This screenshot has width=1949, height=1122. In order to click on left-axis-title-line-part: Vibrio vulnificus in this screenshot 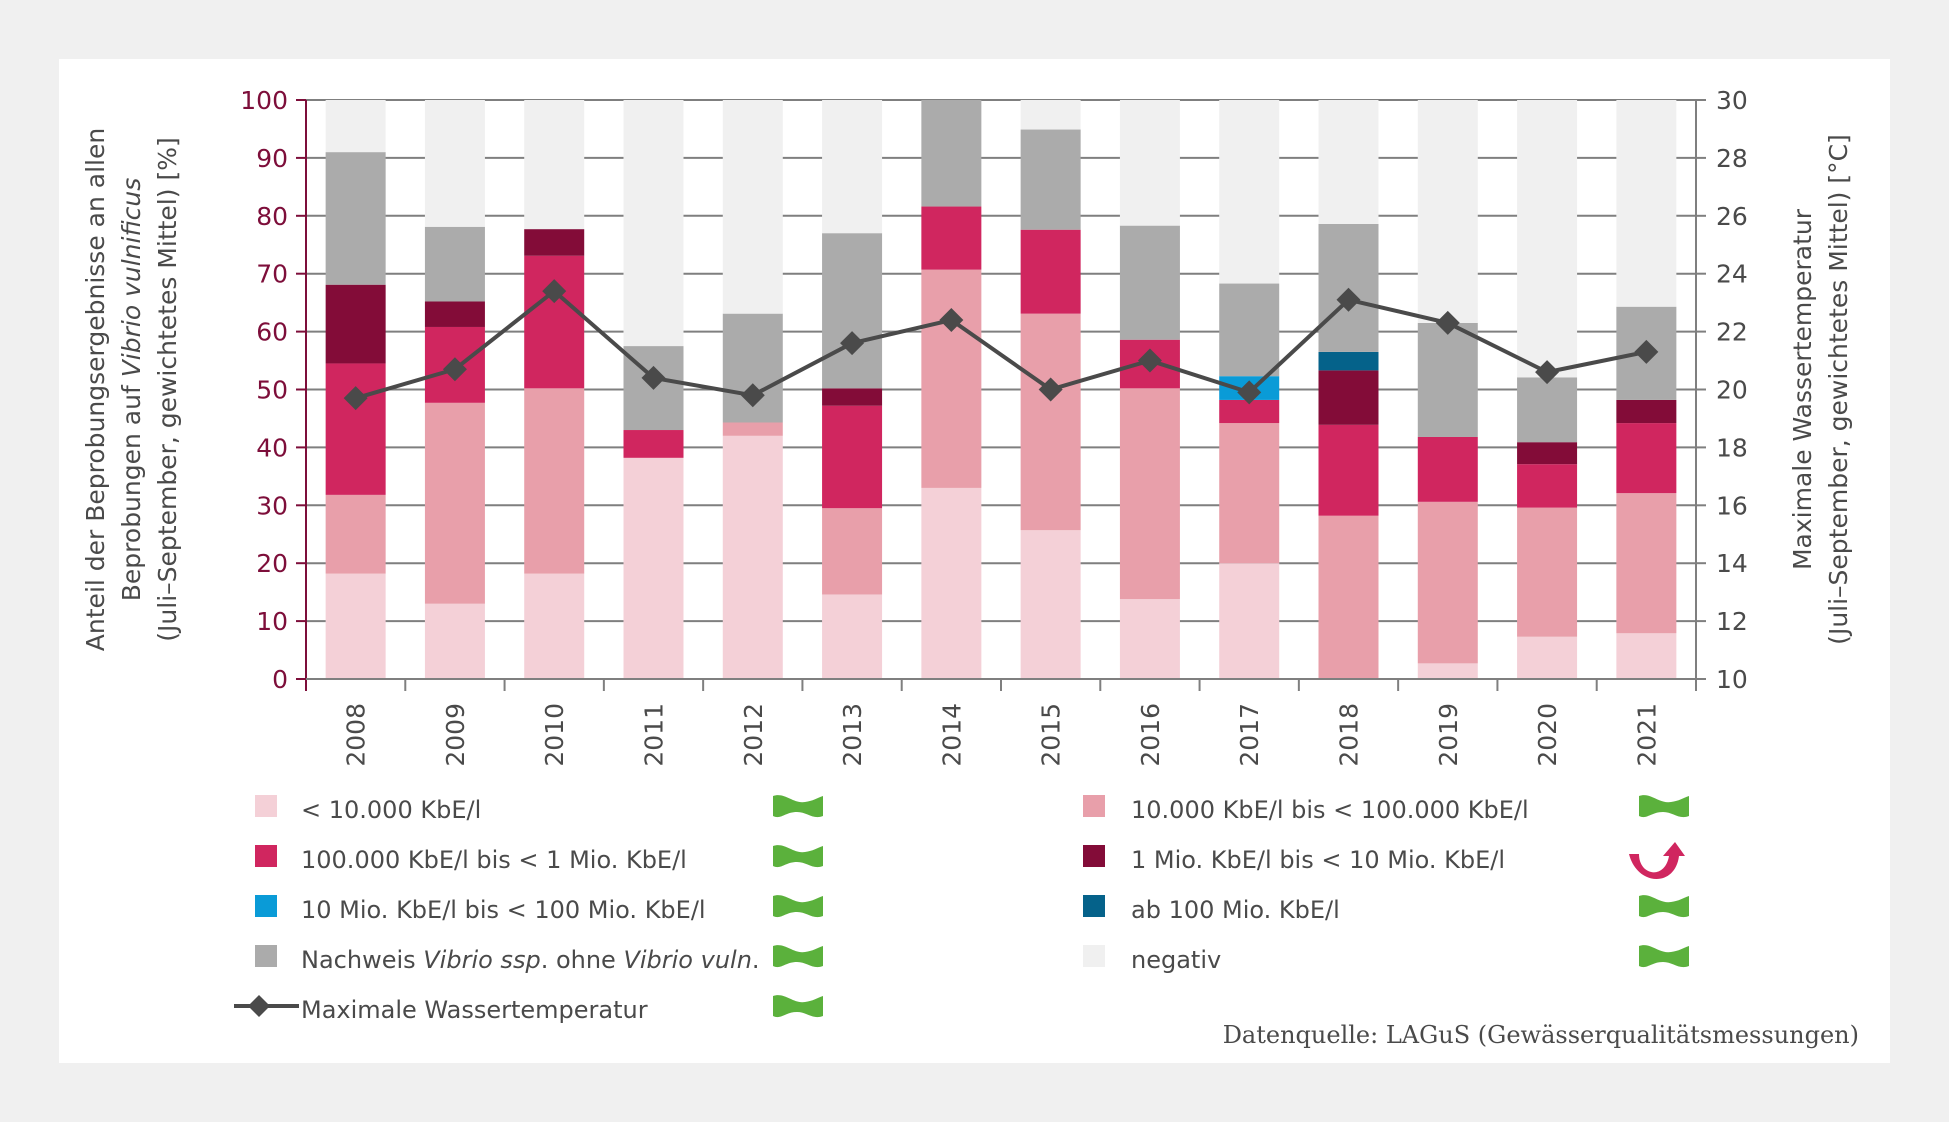, I will do `click(131, 278)`.